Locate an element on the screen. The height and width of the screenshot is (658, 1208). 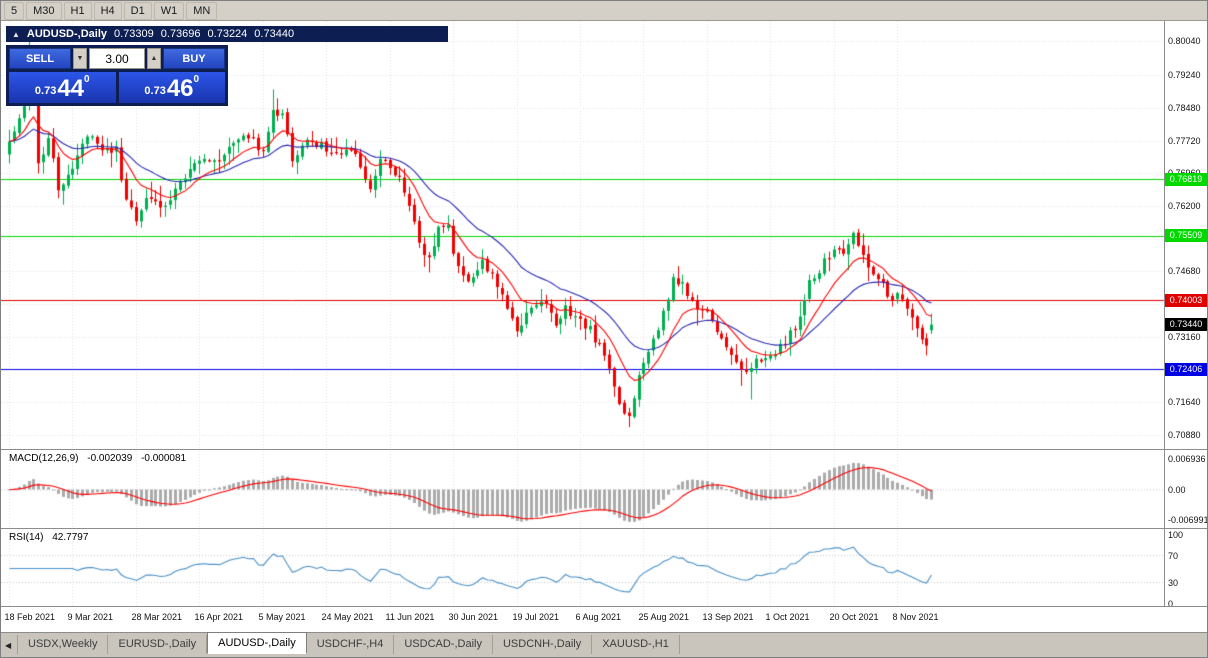
one-click-trading-panel: SELL ▼ 3.00 ▲ BUY 0.73 44 0 0.73 46 0 is located at coordinates (117, 75).